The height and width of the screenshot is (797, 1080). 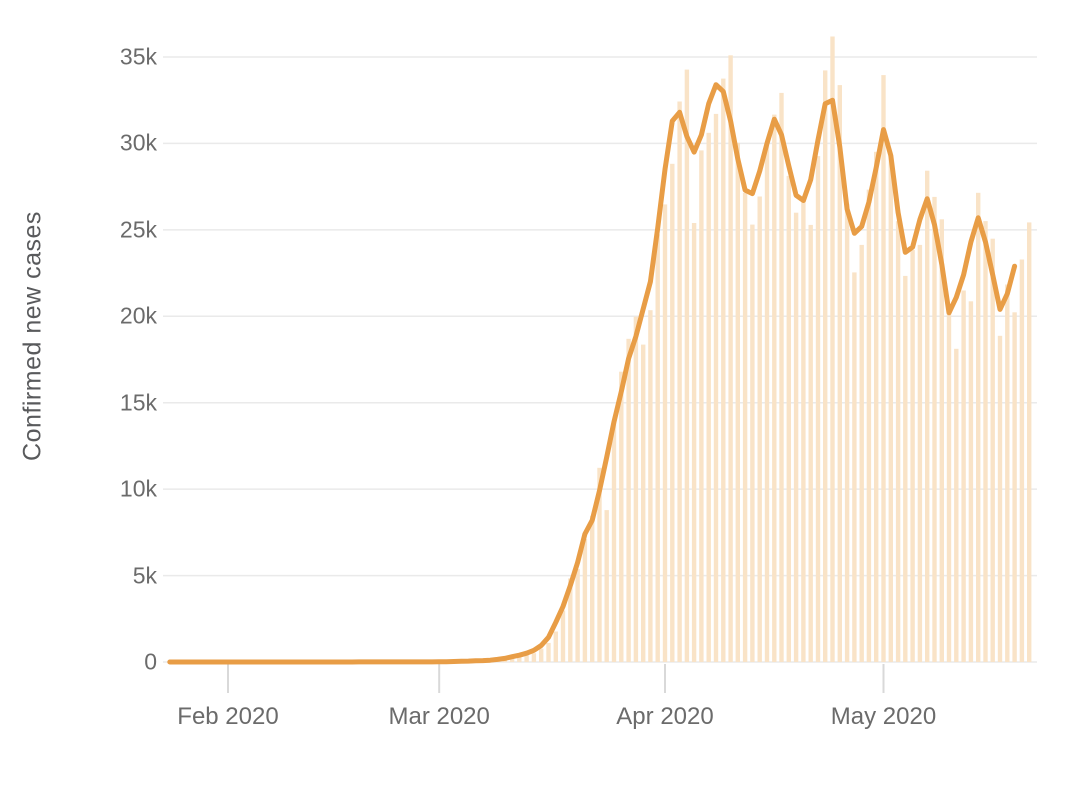 What do you see at coordinates (144, 575) in the screenshot?
I see `y-tick-label: 5k` at bounding box center [144, 575].